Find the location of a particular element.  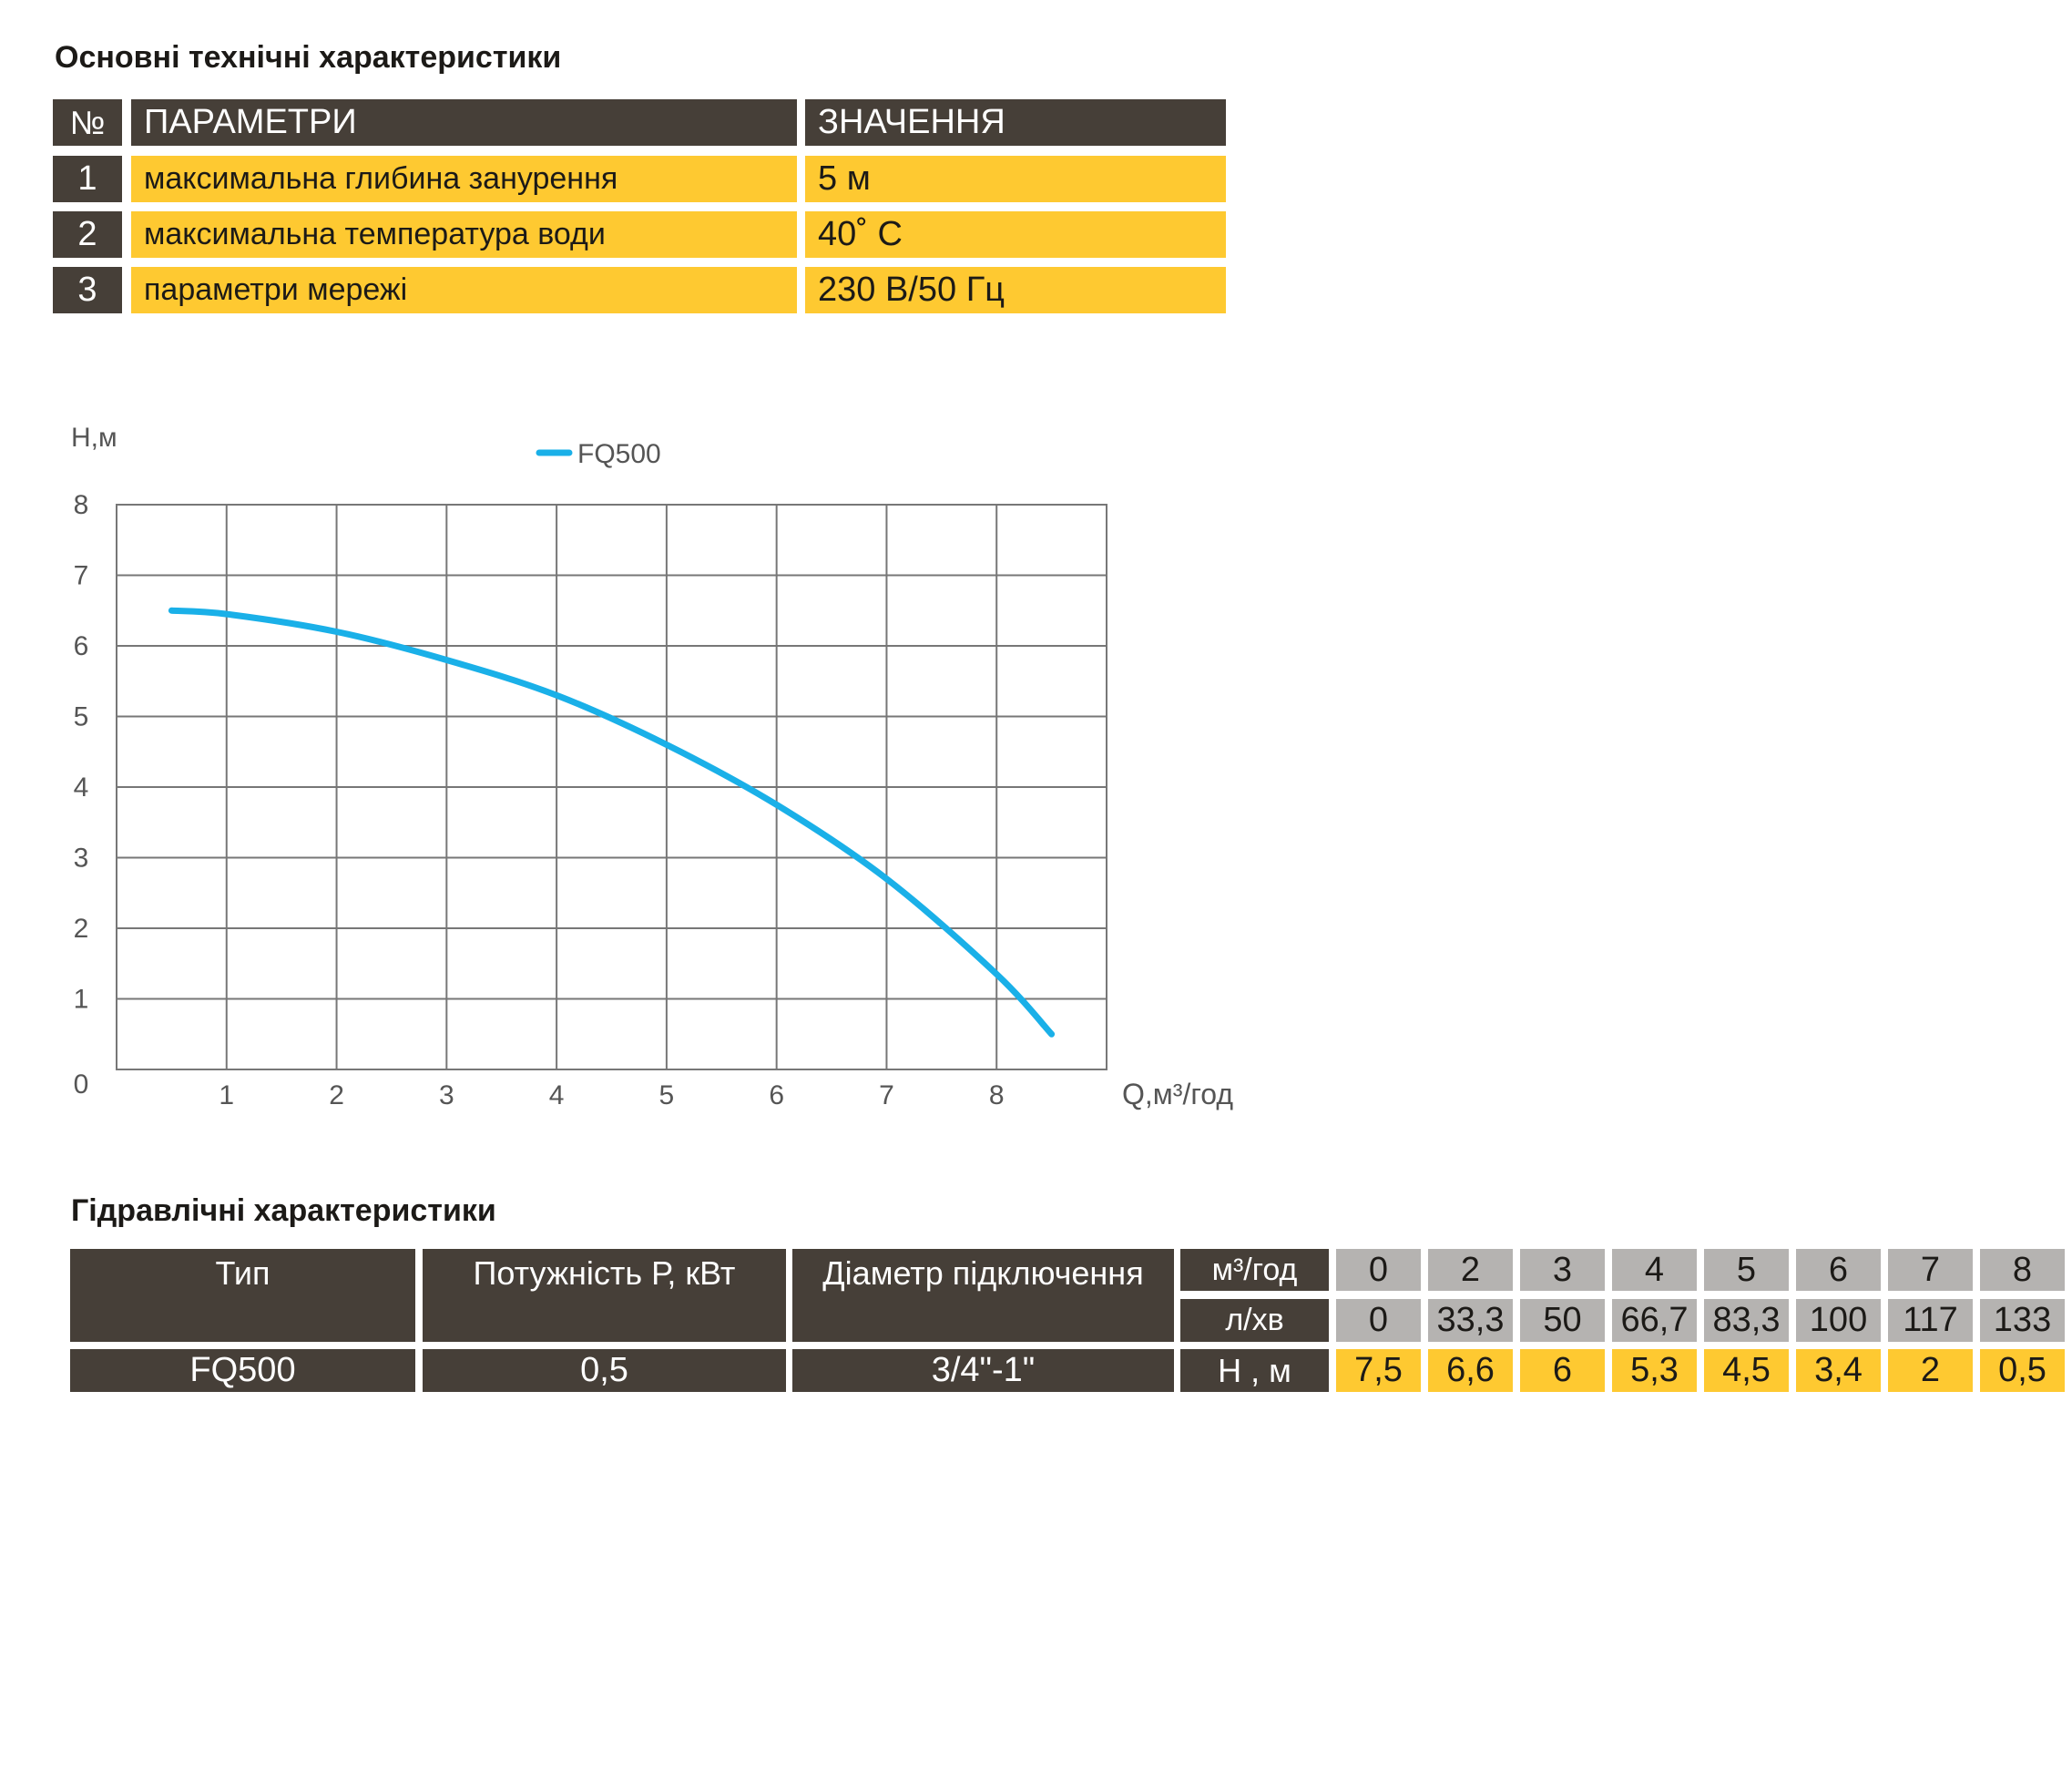

x-tick-label: 6 is located at coordinates (776, 1095).